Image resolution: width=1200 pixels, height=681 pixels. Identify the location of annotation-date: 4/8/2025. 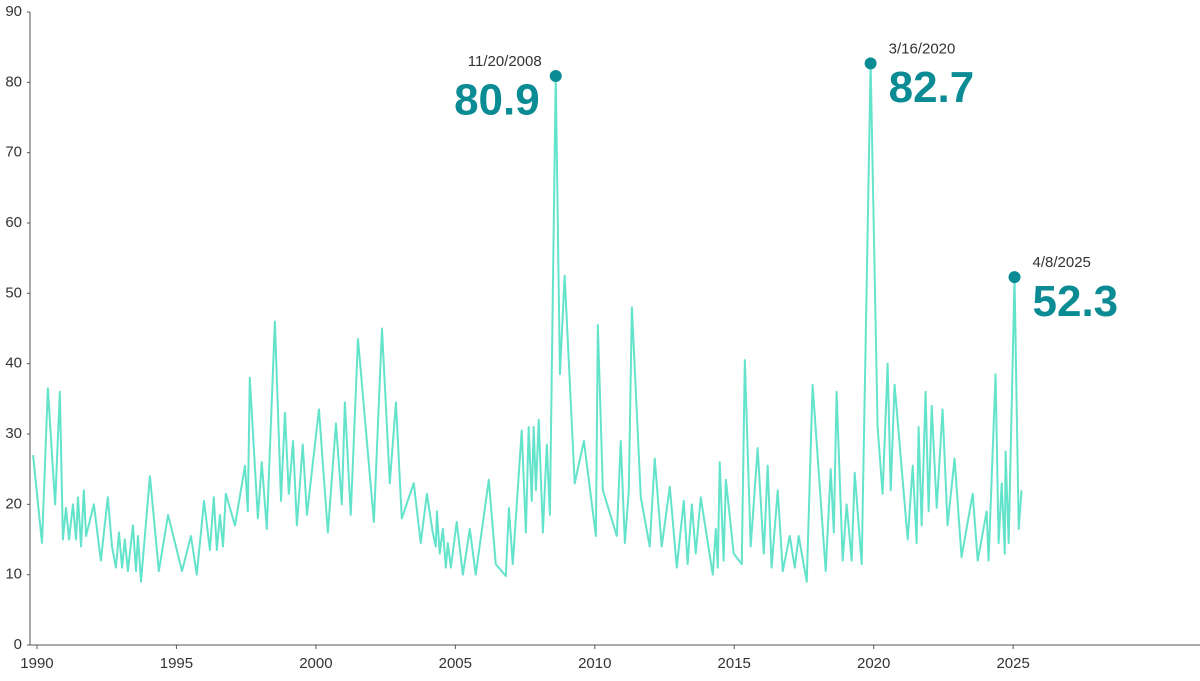
(1062, 262).